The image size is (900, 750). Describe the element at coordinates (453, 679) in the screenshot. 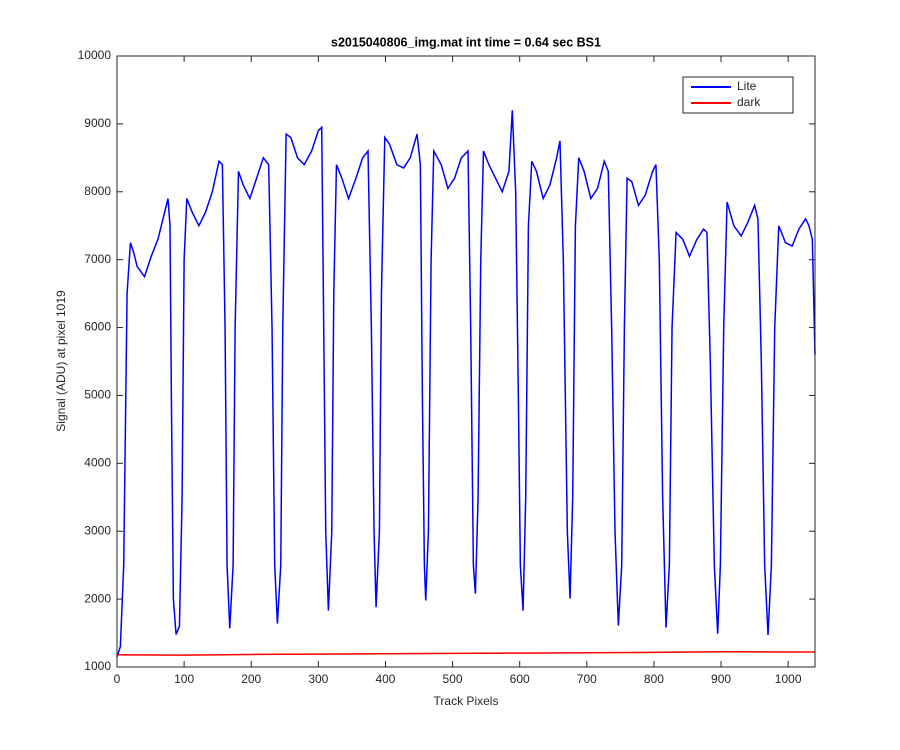

I see `x-tick-label: 500` at that location.